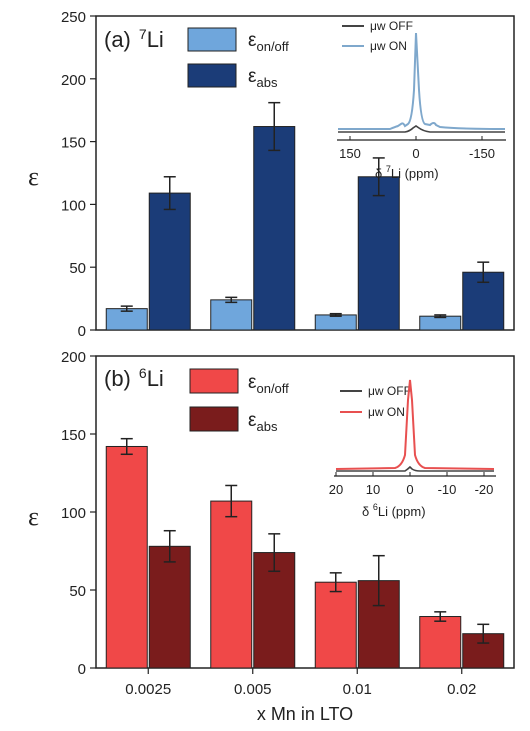 This screenshot has width=530, height=731. What do you see at coordinates (33, 516) in the screenshot?
I see `panel-b-ylabel: ε` at bounding box center [33, 516].